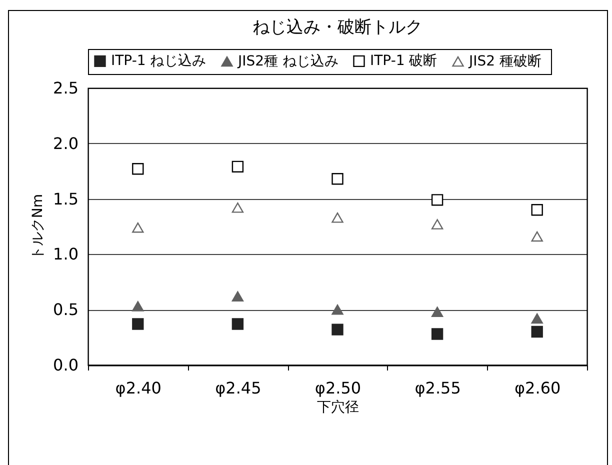 This screenshot has width=612, height=465. I want to click on y-tick-label: 0.0, so click(65, 365).